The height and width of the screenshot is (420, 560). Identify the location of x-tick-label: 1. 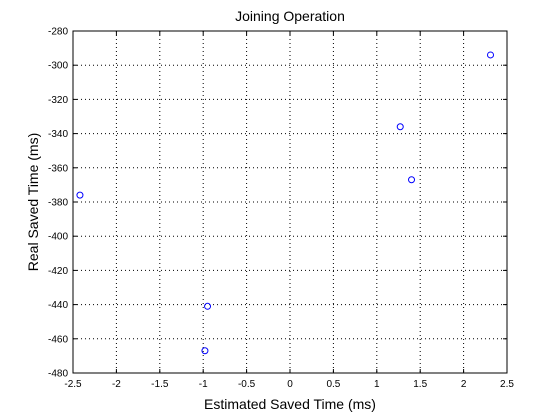
(377, 384).